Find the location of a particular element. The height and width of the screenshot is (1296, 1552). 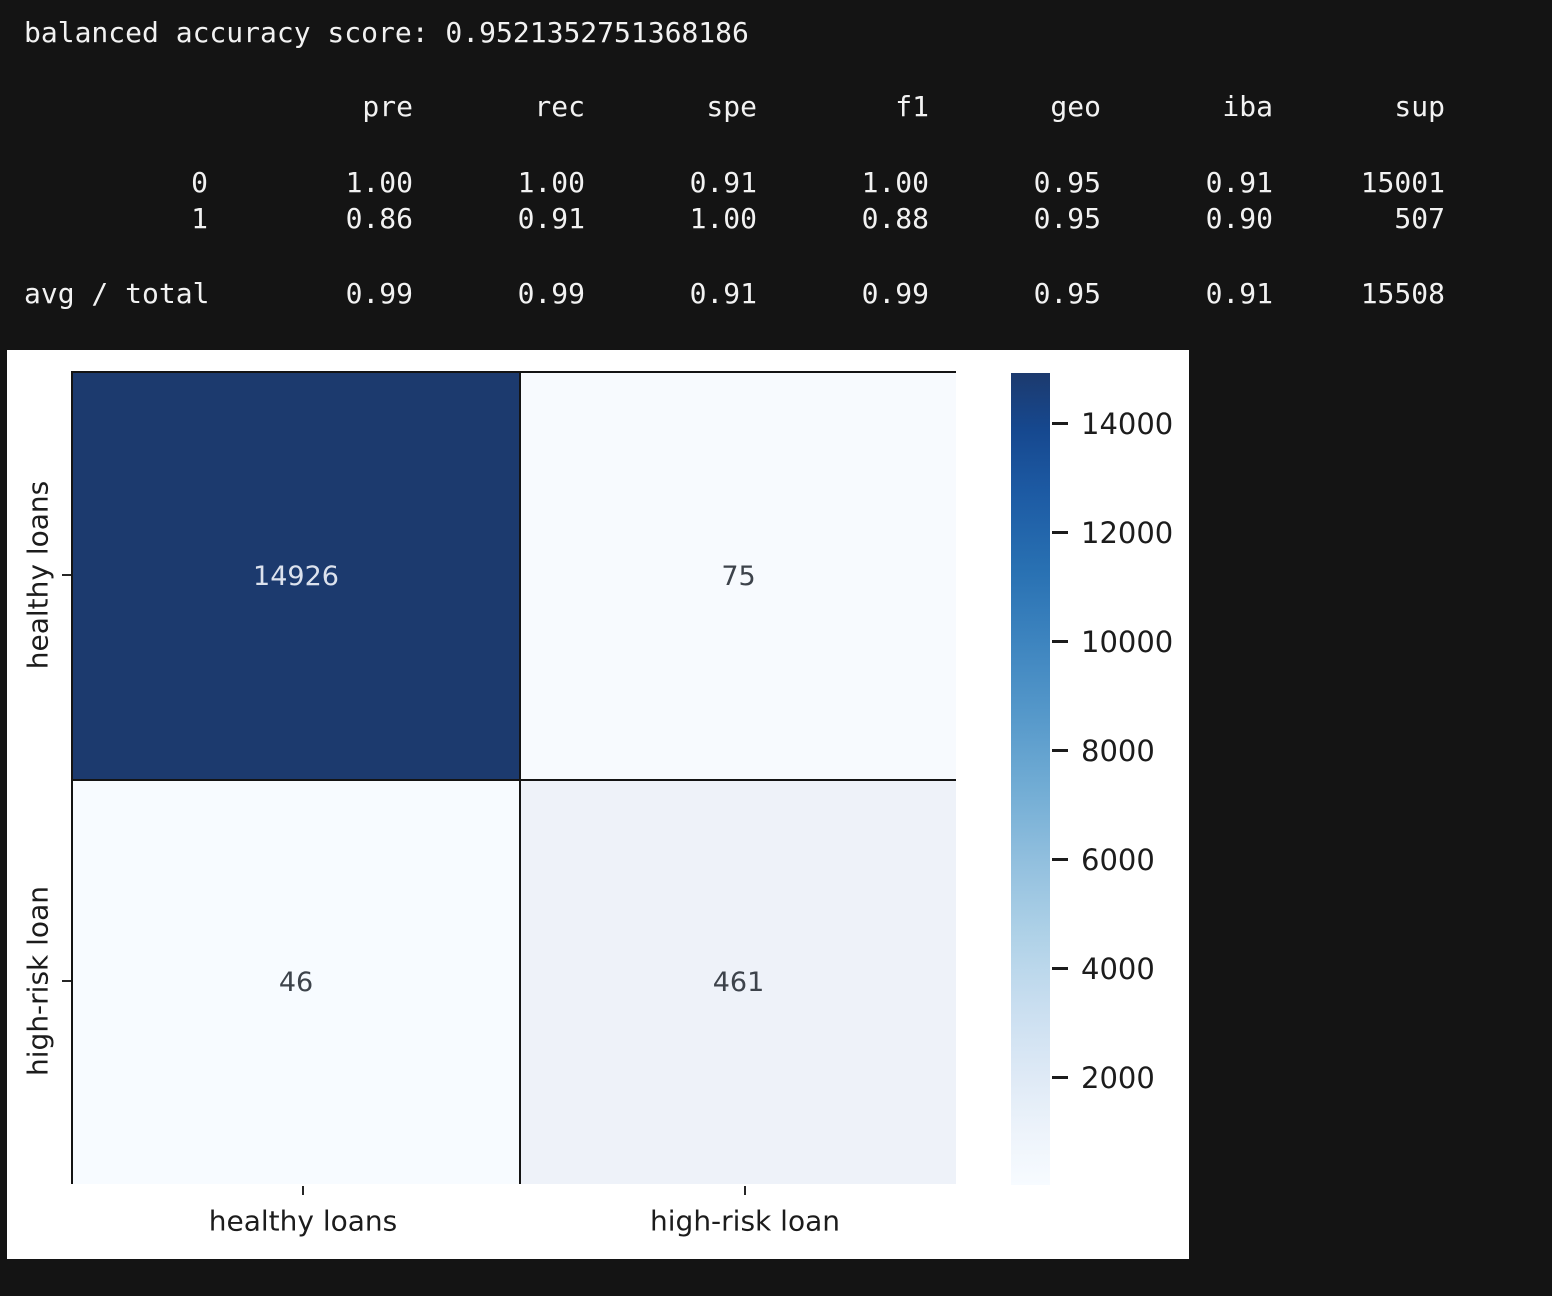

heatmap-cell-false-negative: 46 is located at coordinates (296, 982).